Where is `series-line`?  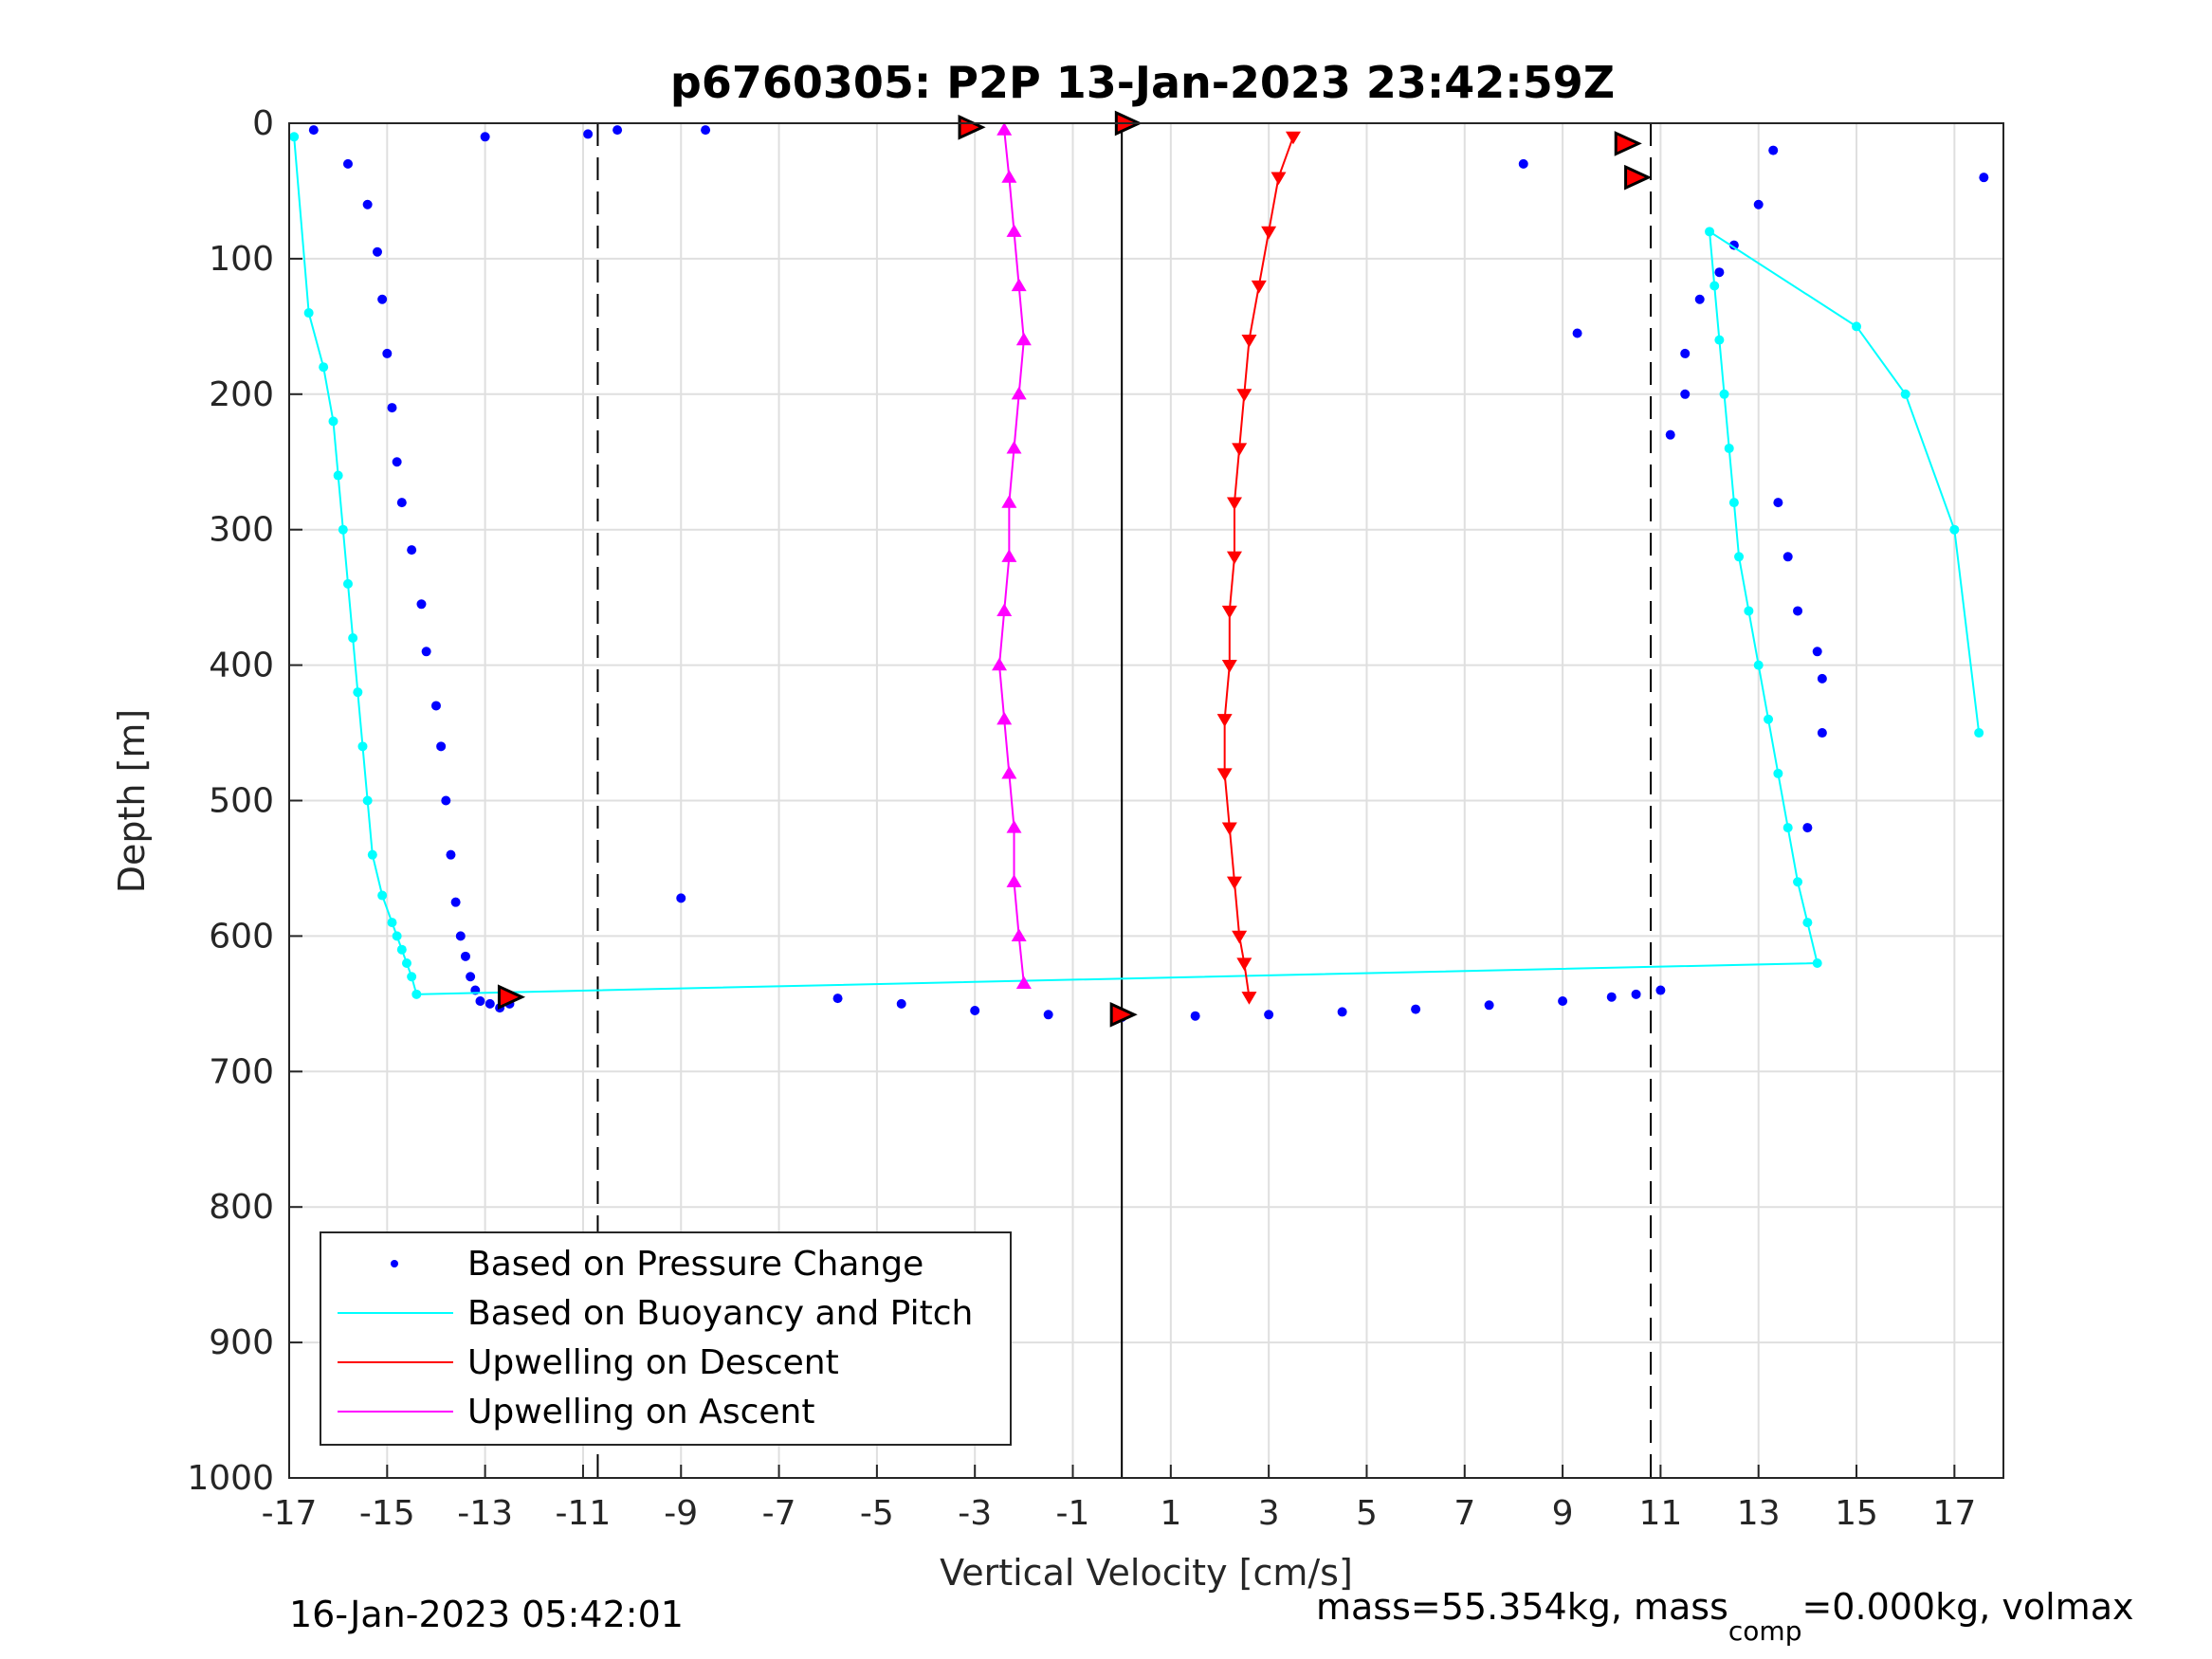
series-line is located at coordinates (1258, 566).